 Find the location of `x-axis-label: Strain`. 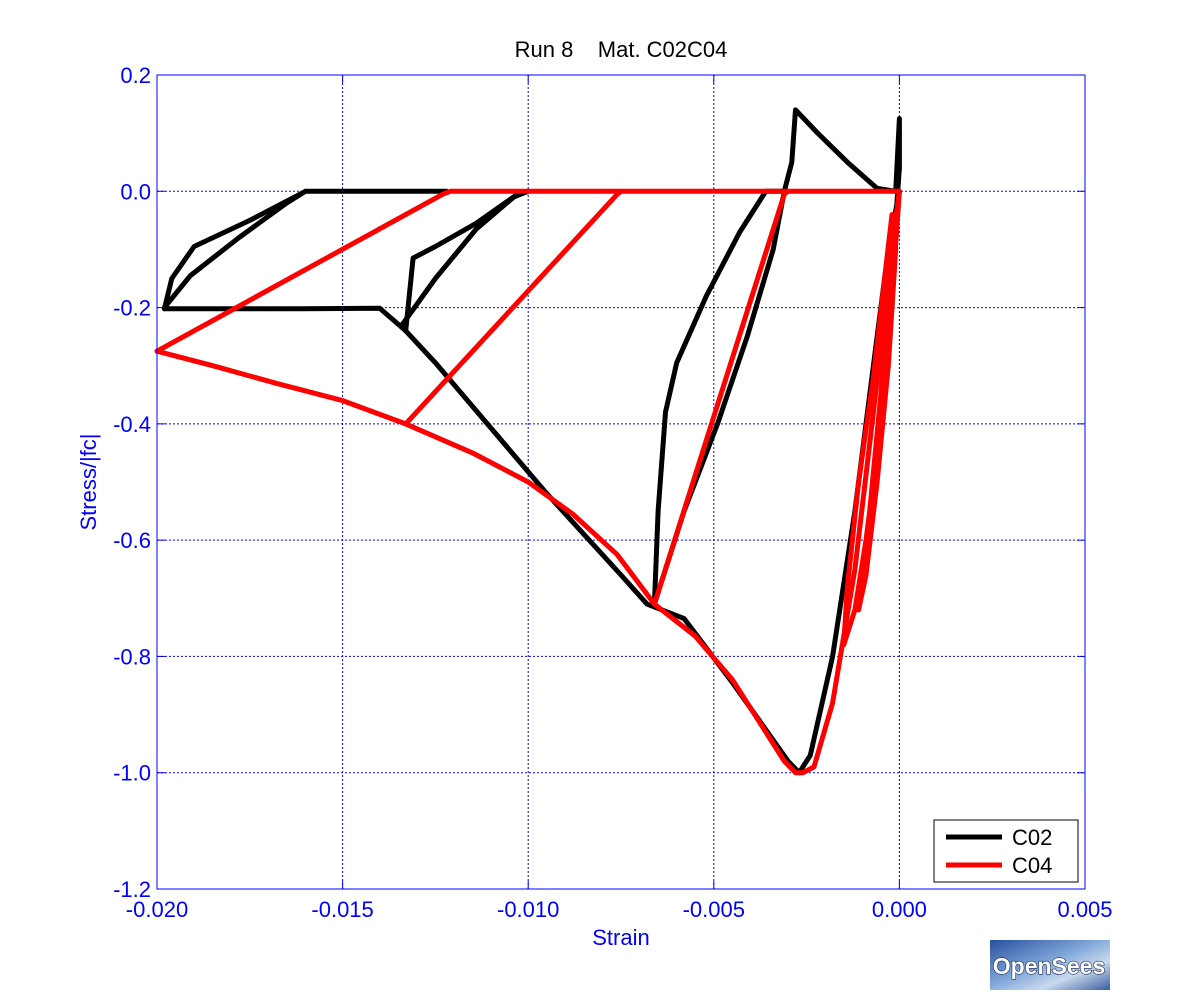

x-axis-label: Strain is located at coordinates (620, 937).